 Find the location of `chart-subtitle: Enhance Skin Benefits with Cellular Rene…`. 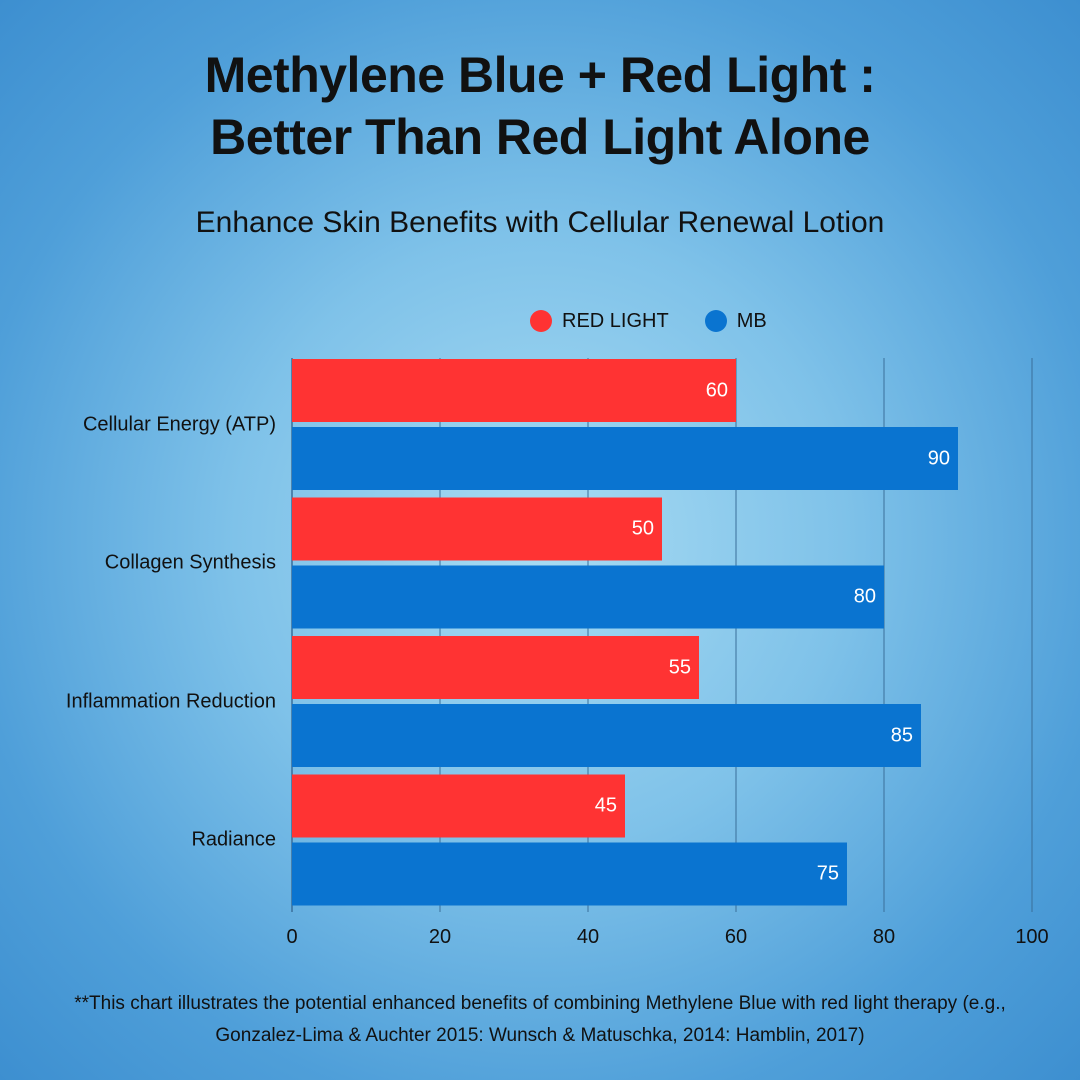

chart-subtitle: Enhance Skin Benefits with Cellular Rene… is located at coordinates (540, 222).